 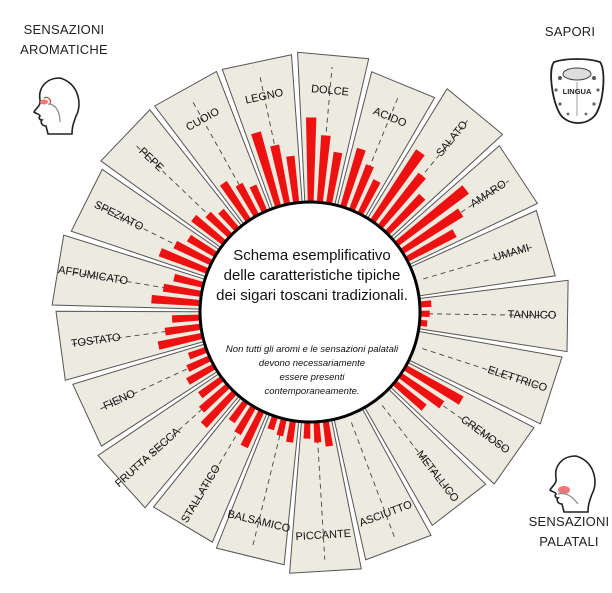 I want to click on center-title-line-3: dei sigari toscani tradizionali., so click(x=312, y=295).